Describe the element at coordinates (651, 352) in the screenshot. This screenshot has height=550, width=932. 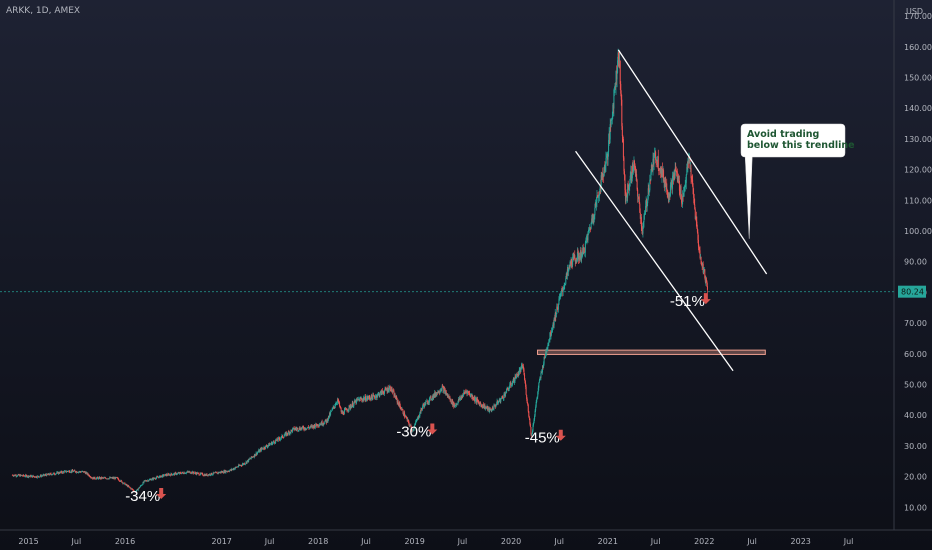
I see `support-zone` at that location.